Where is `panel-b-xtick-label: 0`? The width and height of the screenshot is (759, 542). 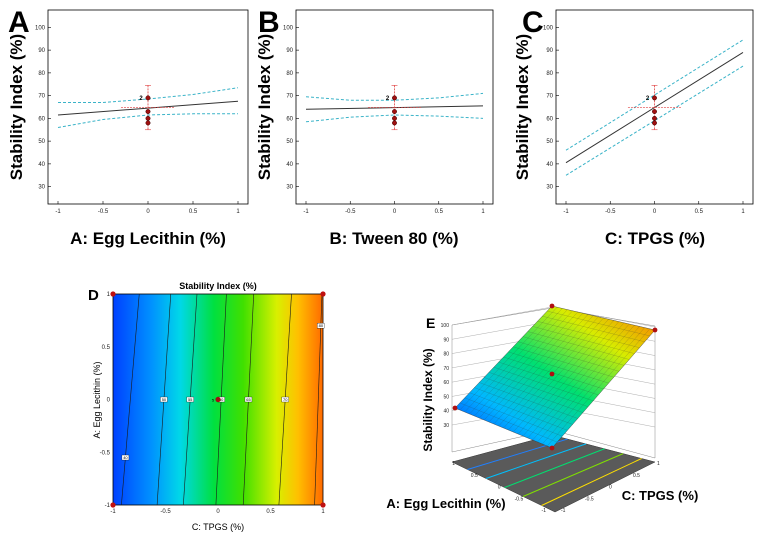
panel-b-xtick-label: 0 is located at coordinates (395, 212).